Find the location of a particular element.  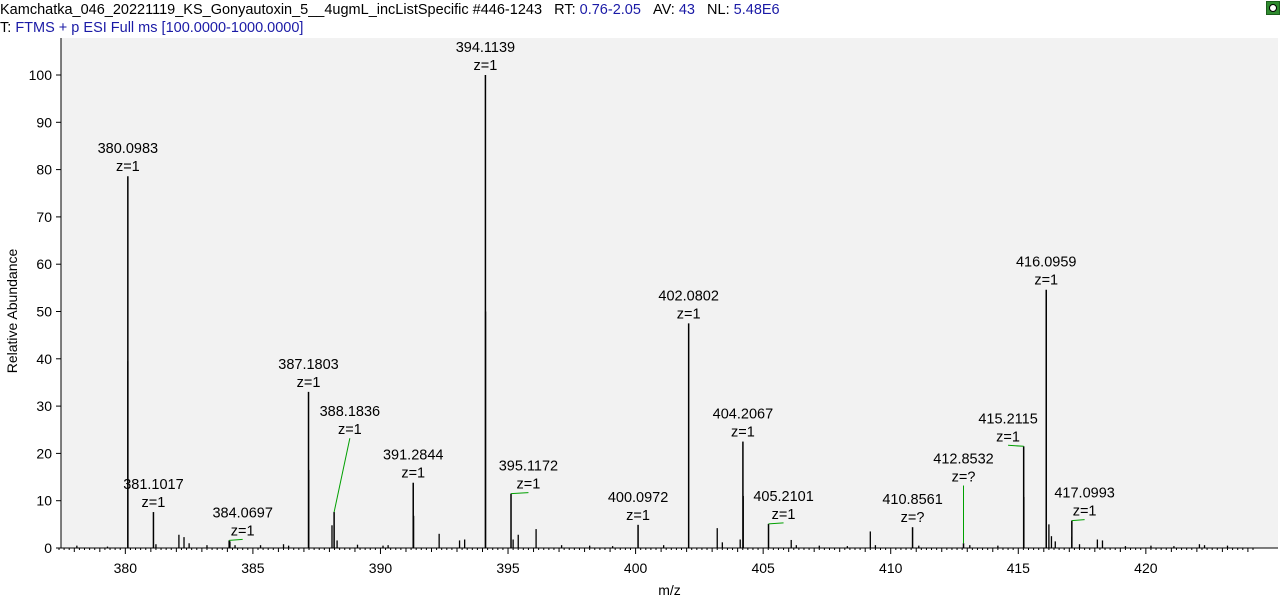

peak-mz-label: 417.0993 is located at coordinates (1084, 494).